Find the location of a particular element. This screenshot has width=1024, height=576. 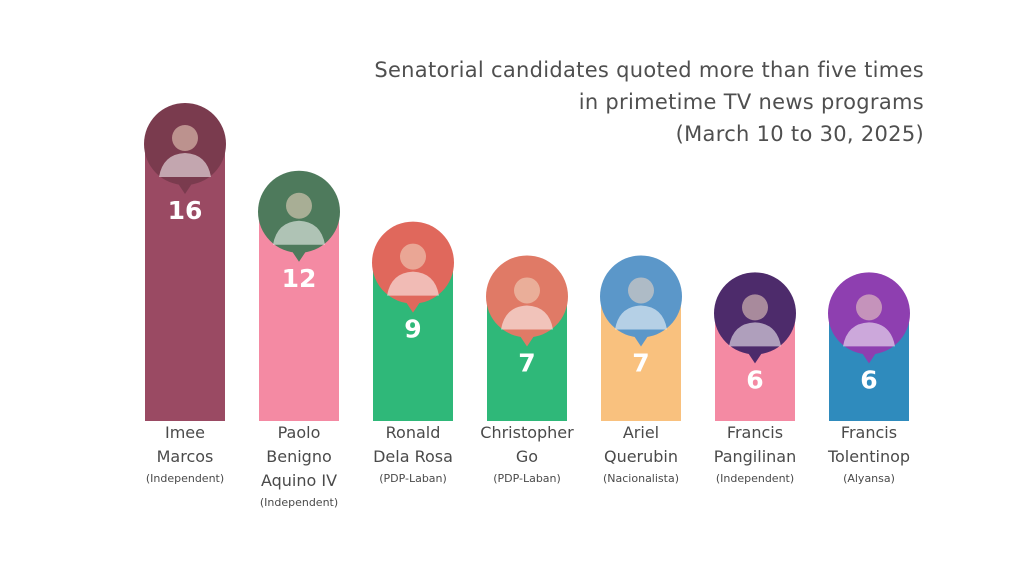

bar-group: 9 is located at coordinates (413, 321).